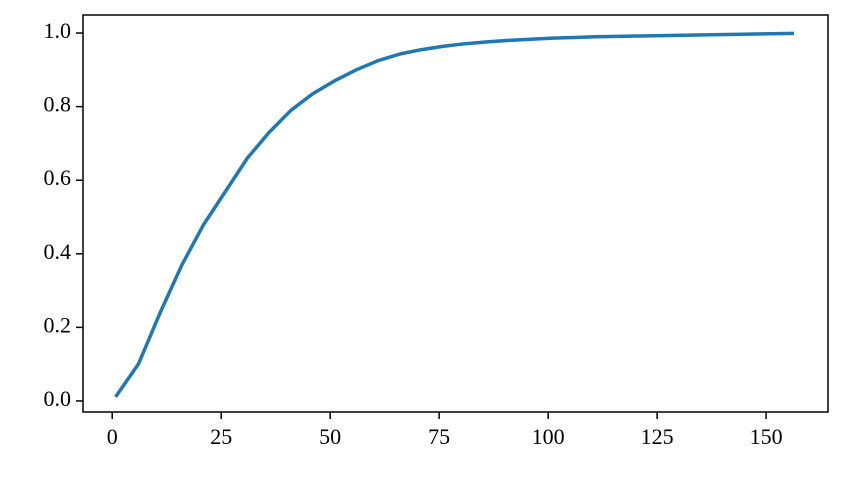 This screenshot has height=481, width=850. What do you see at coordinates (58, 30) in the screenshot?
I see `y-tick-label: 1.0` at bounding box center [58, 30].